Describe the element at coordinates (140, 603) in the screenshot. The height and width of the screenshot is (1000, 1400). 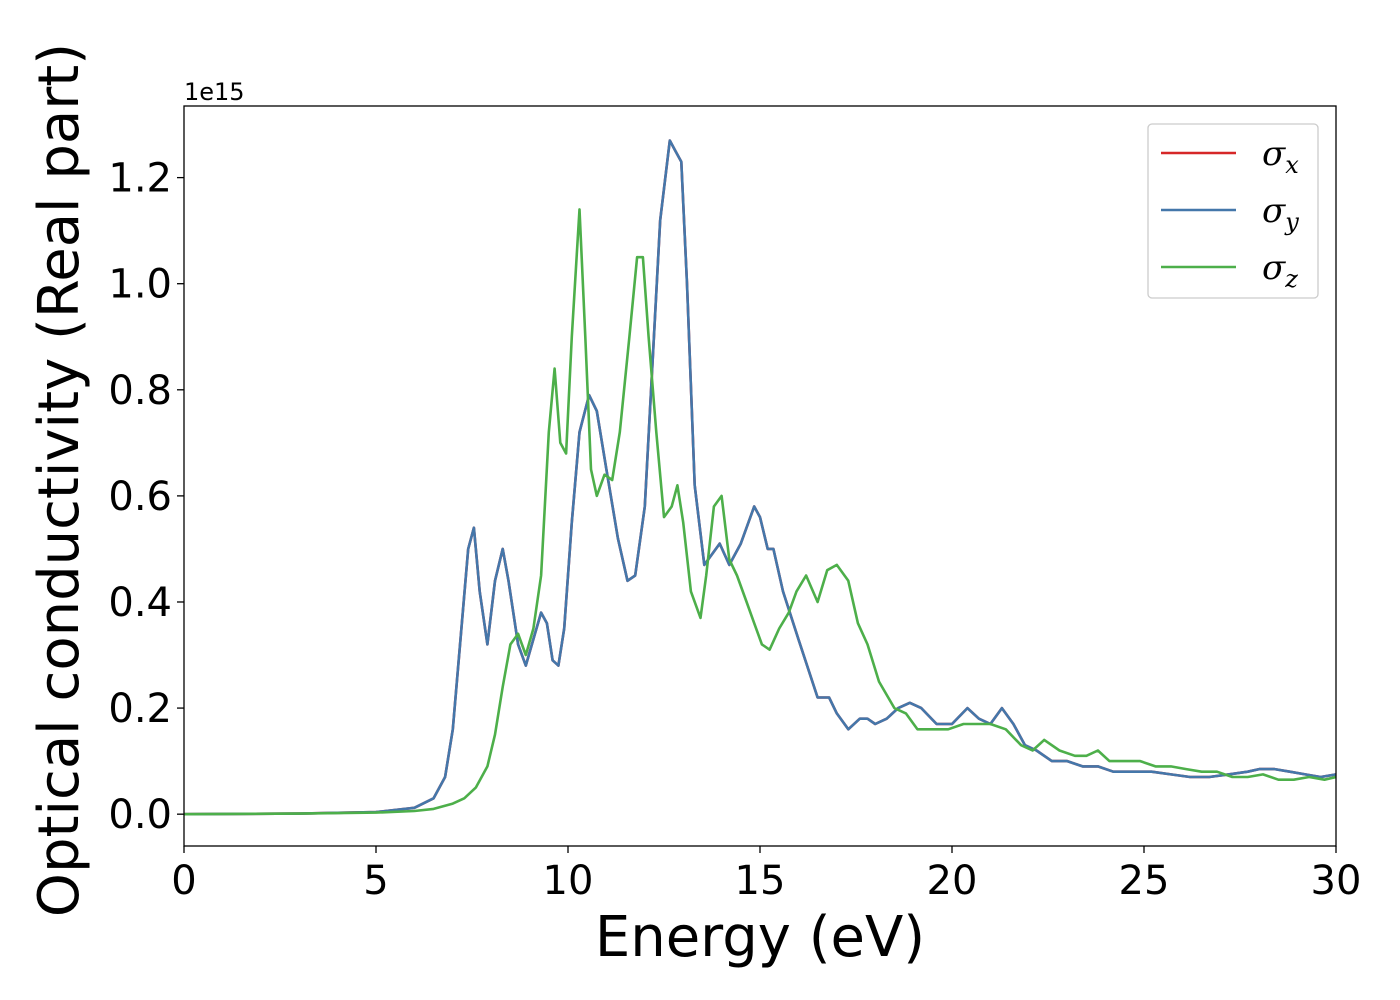
I see `y-tick-label: 0.4` at that location.